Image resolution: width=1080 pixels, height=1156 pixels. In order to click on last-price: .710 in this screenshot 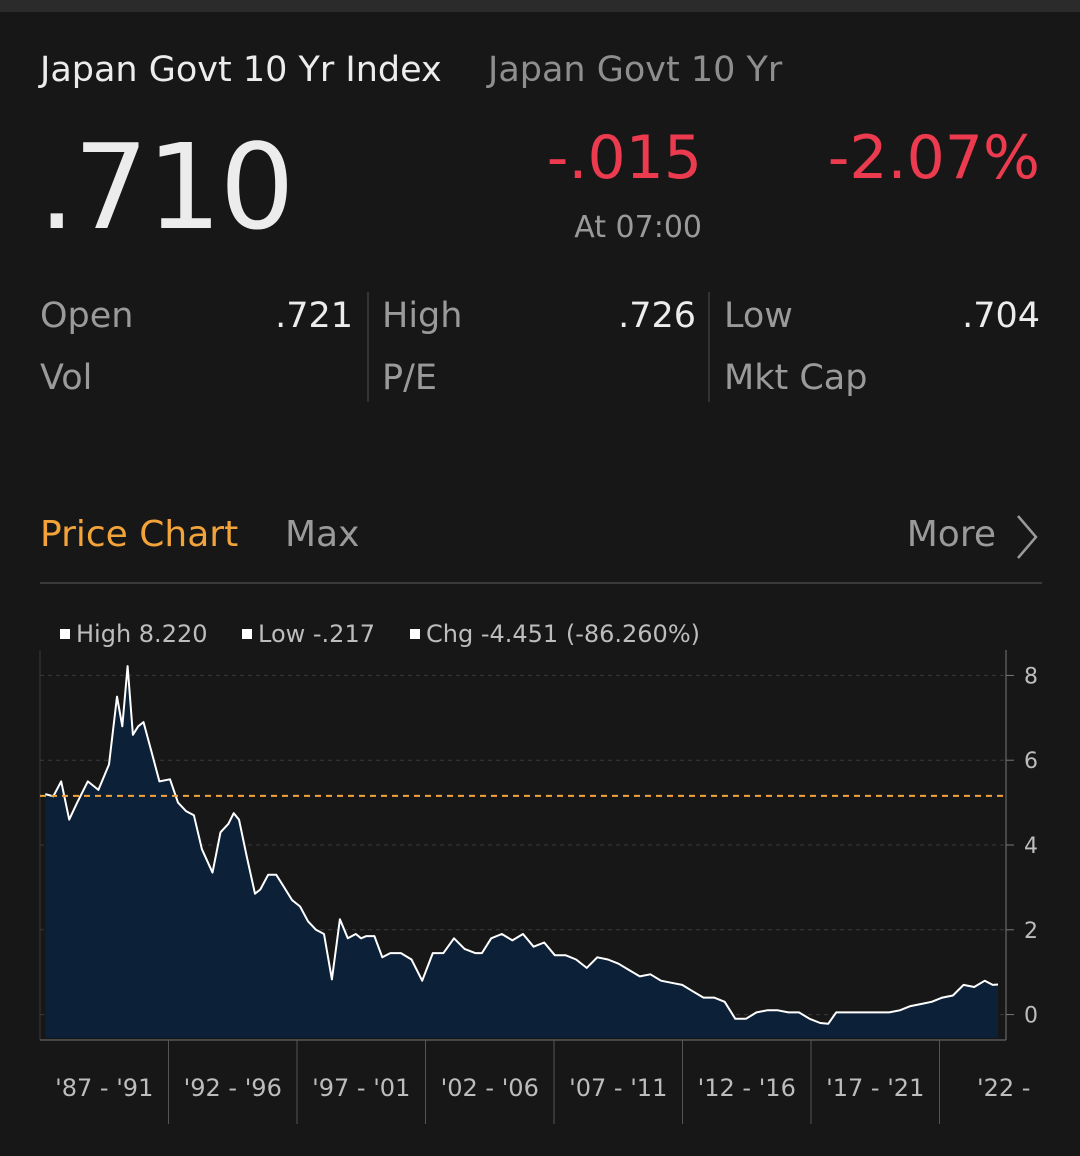, I will do `click(166, 187)`.